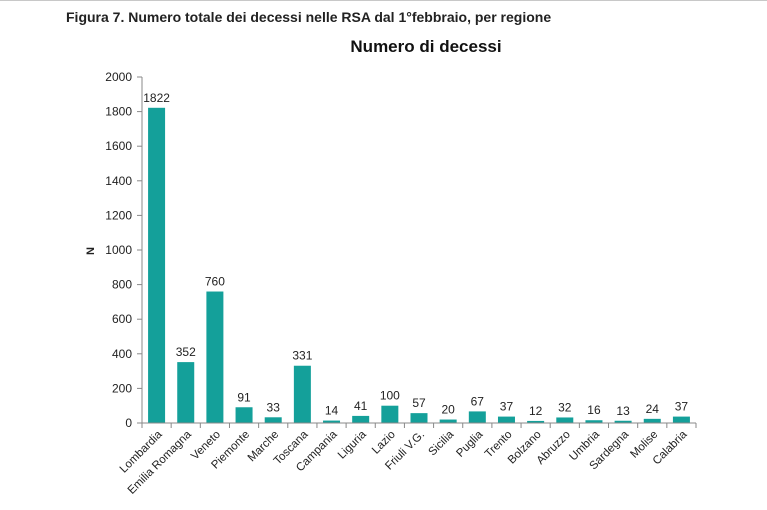 The width and height of the screenshot is (767, 510). What do you see at coordinates (186, 392) in the screenshot?
I see `bar-emilia-romagna` at bounding box center [186, 392].